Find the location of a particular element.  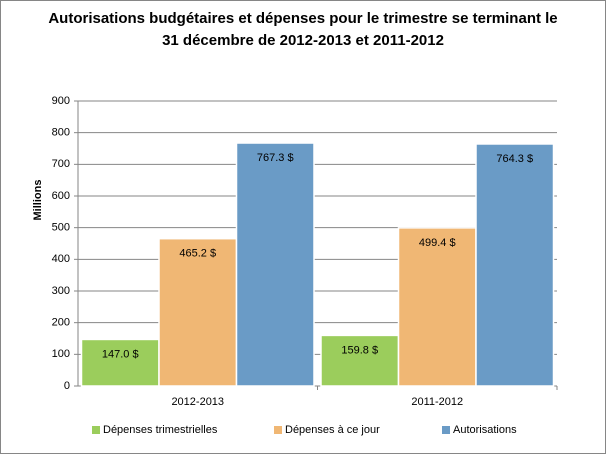

y-tick-label: 900 is located at coordinates (61, 101).